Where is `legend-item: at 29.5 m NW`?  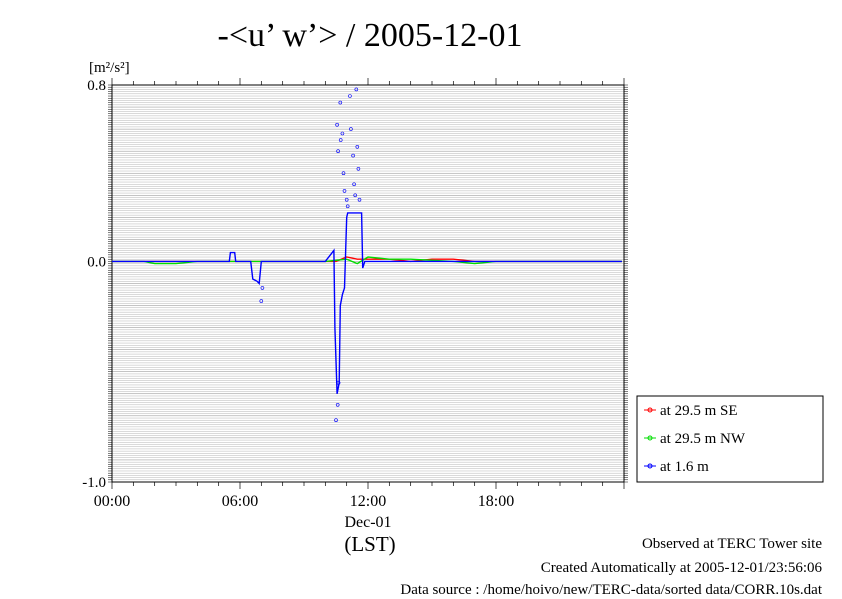 legend-item: at 29.5 m NW is located at coordinates (695, 439).